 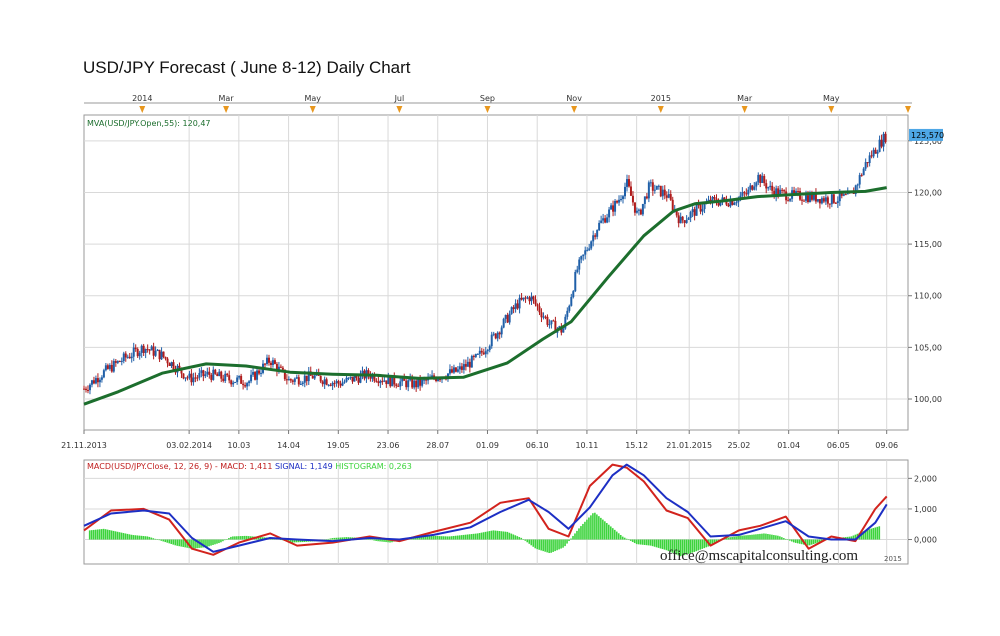 What do you see at coordinates (788, 445) in the screenshot?
I see `x-tick-label: 01.04` at bounding box center [788, 445].